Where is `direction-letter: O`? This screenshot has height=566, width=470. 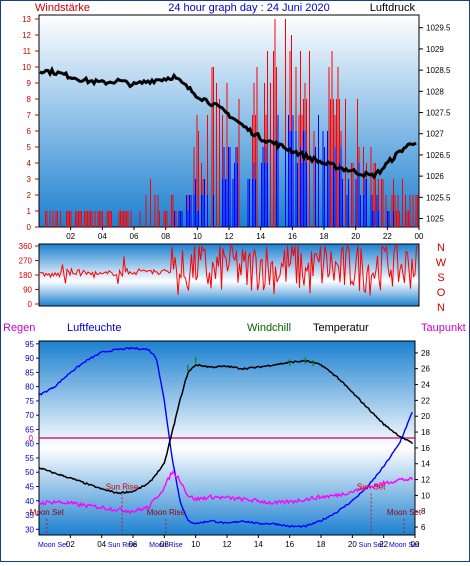
direction-letter: O is located at coordinates (441, 293).